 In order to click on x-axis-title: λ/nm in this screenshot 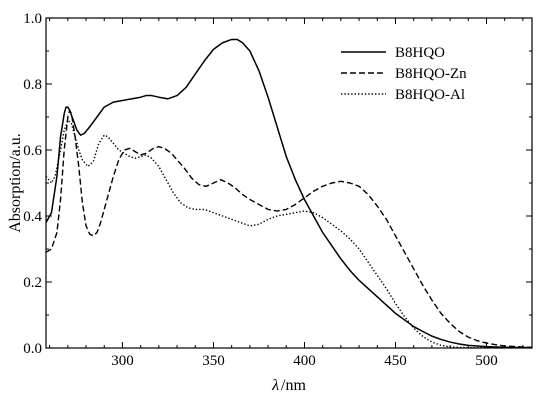, I will do `click(288, 385)`.